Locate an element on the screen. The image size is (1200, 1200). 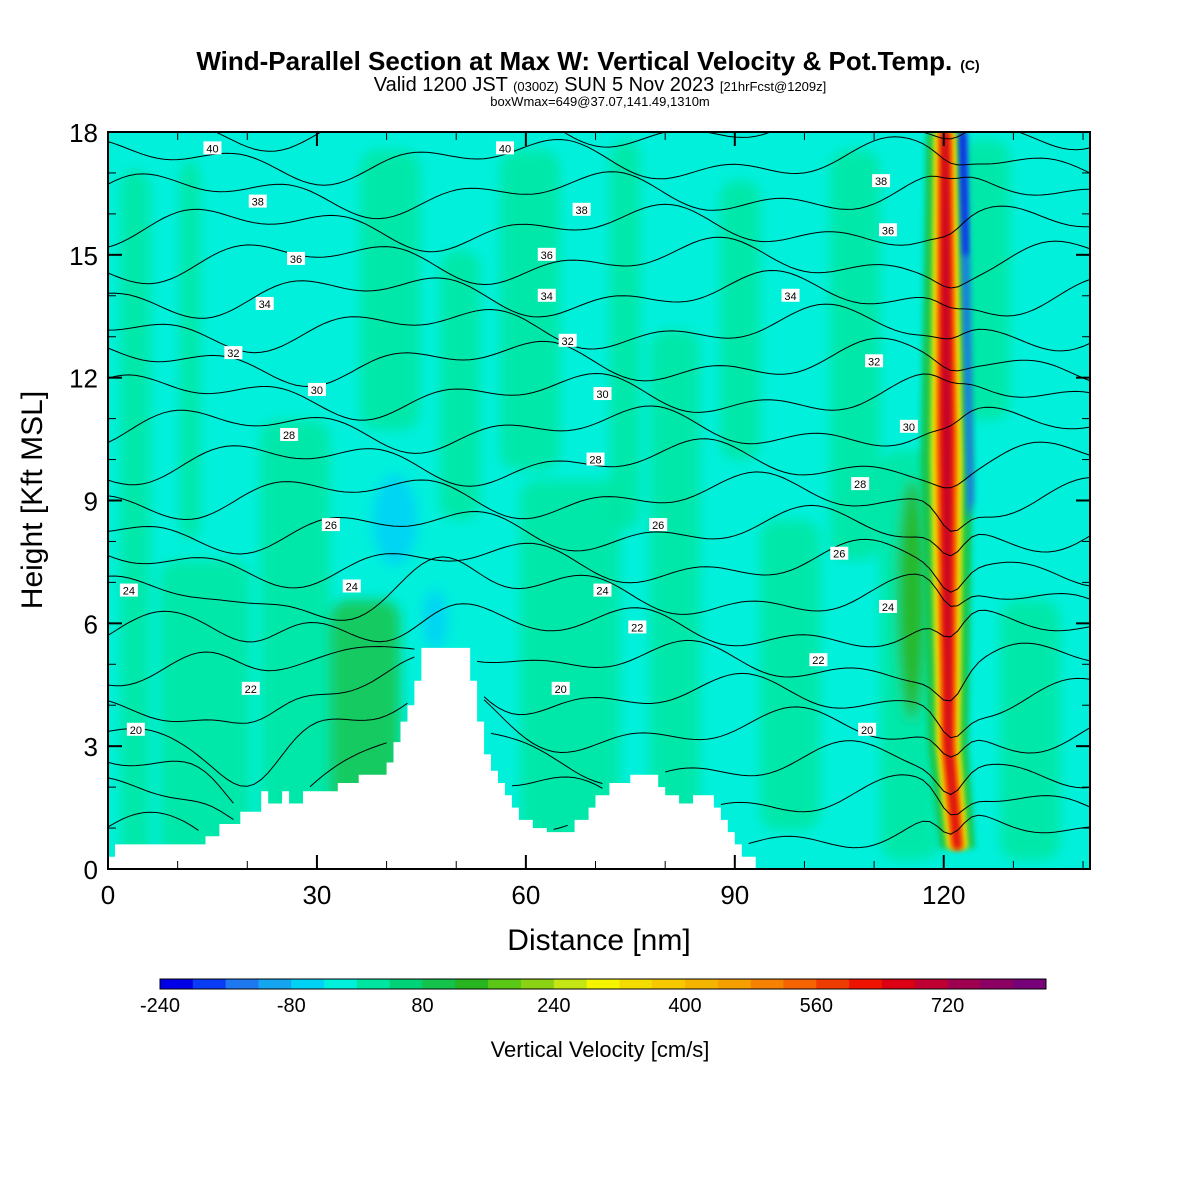
contour-label: 34 is located at coordinates (546, 295).